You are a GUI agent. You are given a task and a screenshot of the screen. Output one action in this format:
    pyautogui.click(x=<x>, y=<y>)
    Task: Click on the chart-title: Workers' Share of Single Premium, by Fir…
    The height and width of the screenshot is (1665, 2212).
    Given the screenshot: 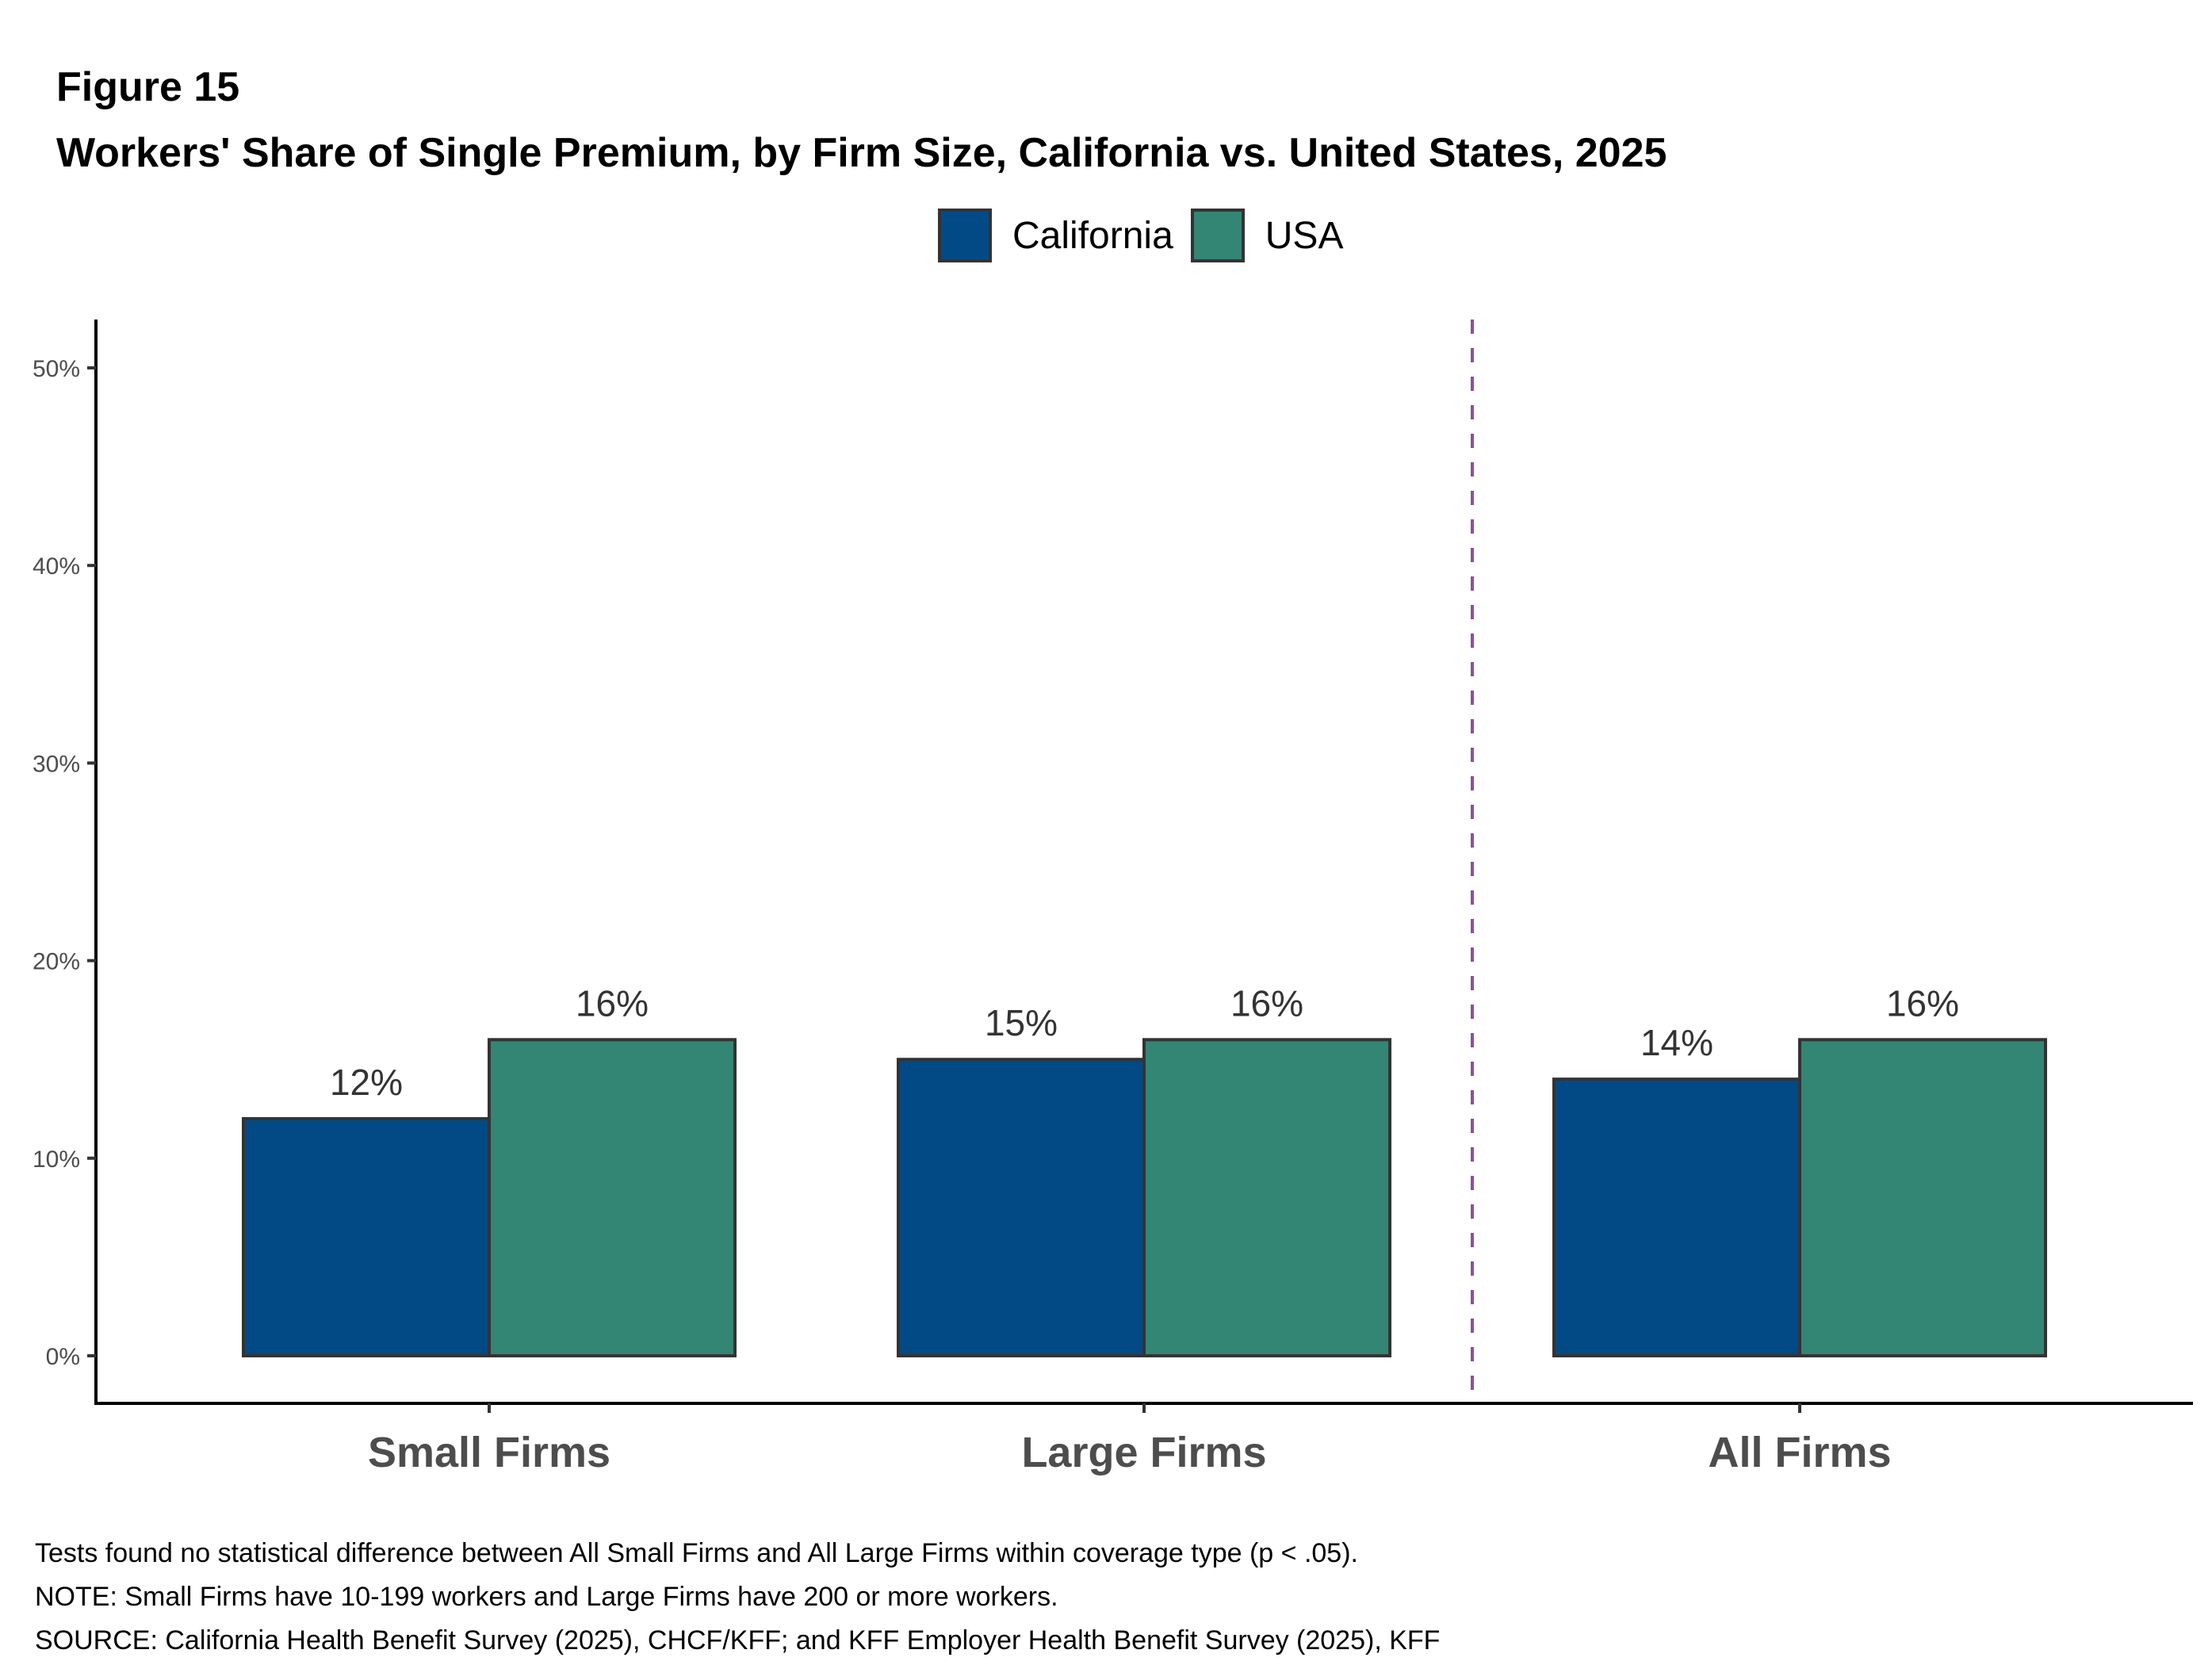 What is the action you would take?
    pyautogui.click(x=861, y=153)
    